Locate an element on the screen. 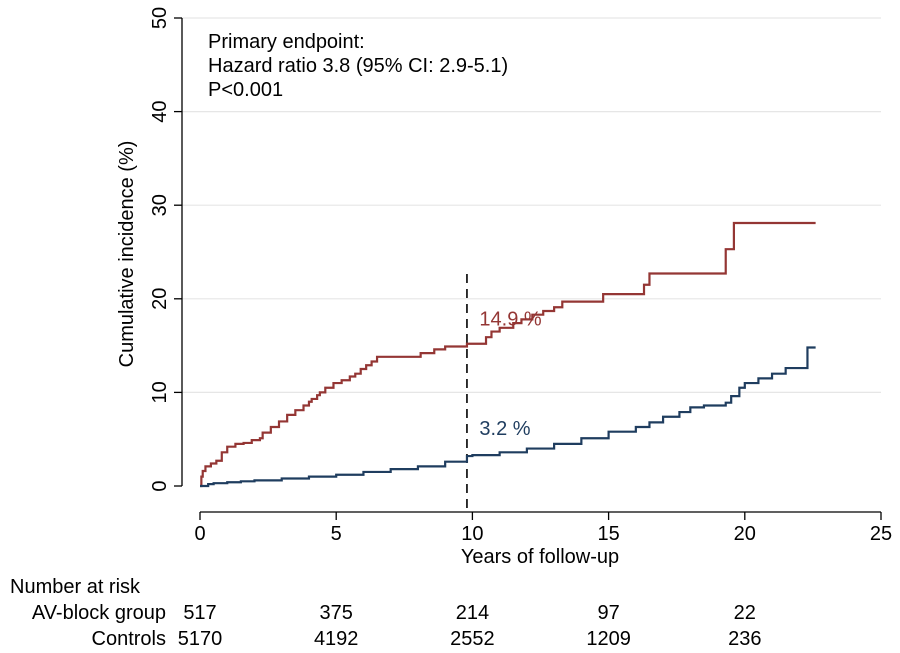  y-tick-label-10: 10 is located at coordinates (160, 392).